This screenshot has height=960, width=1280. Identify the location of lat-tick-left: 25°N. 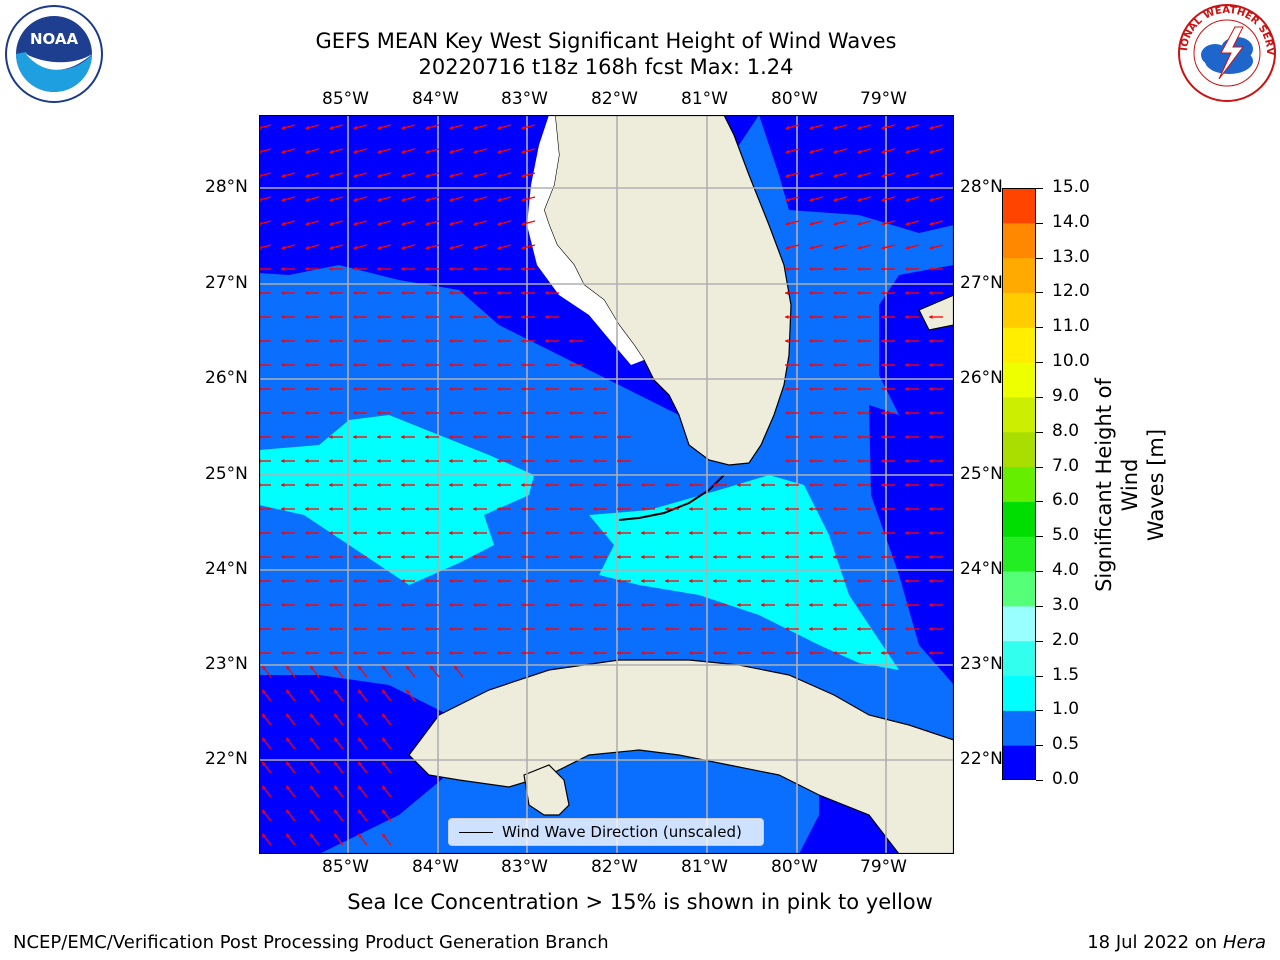
(226, 474).